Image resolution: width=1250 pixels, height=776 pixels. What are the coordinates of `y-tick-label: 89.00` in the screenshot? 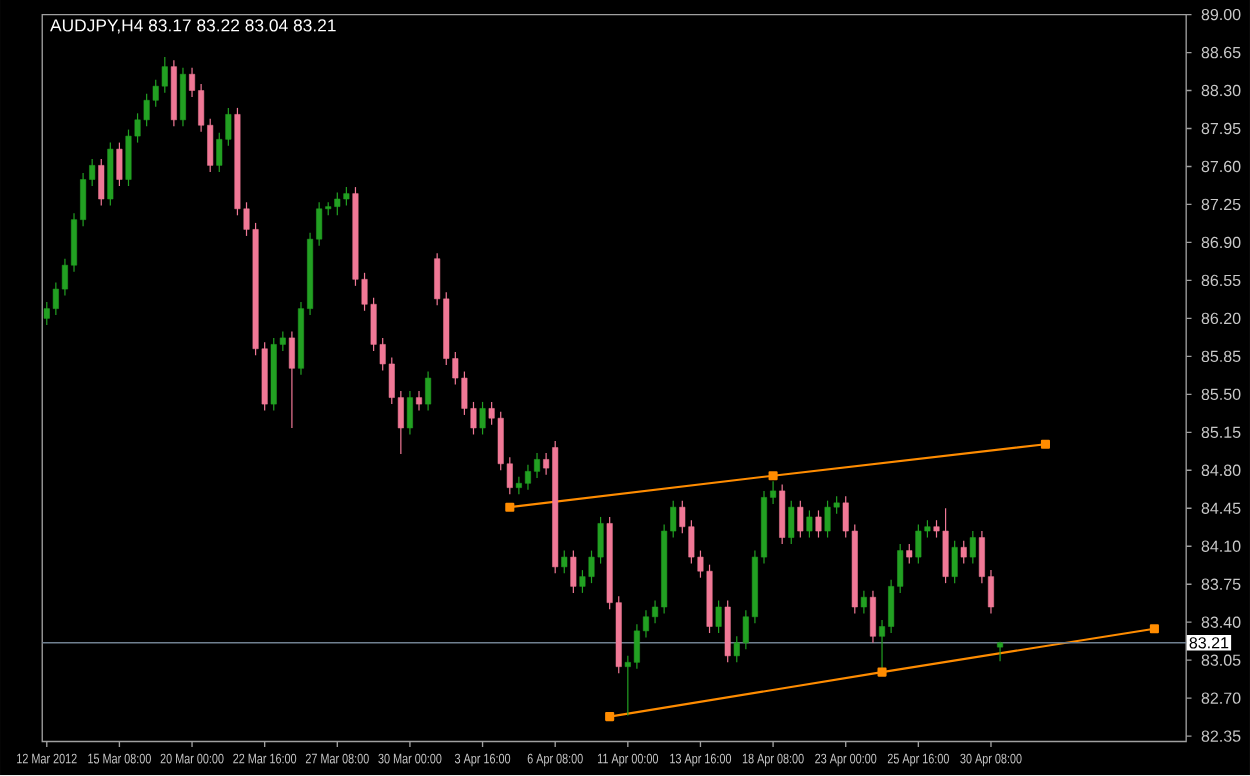 It's located at (1221, 15).